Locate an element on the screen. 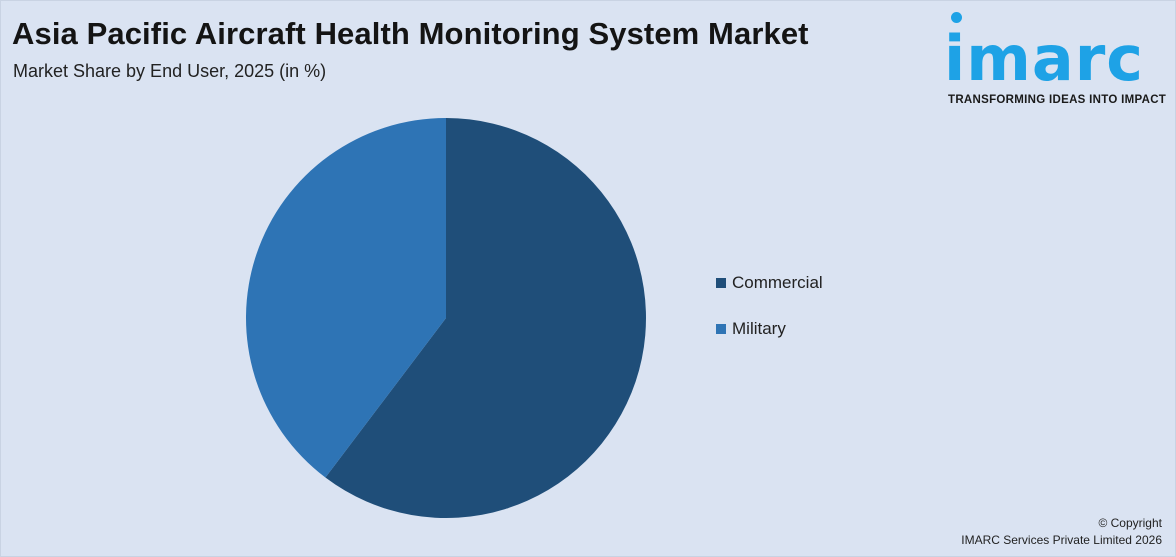  logo-tagline: TRANSFORMING IDEAS INTO IMPACT is located at coordinates (1057, 100).